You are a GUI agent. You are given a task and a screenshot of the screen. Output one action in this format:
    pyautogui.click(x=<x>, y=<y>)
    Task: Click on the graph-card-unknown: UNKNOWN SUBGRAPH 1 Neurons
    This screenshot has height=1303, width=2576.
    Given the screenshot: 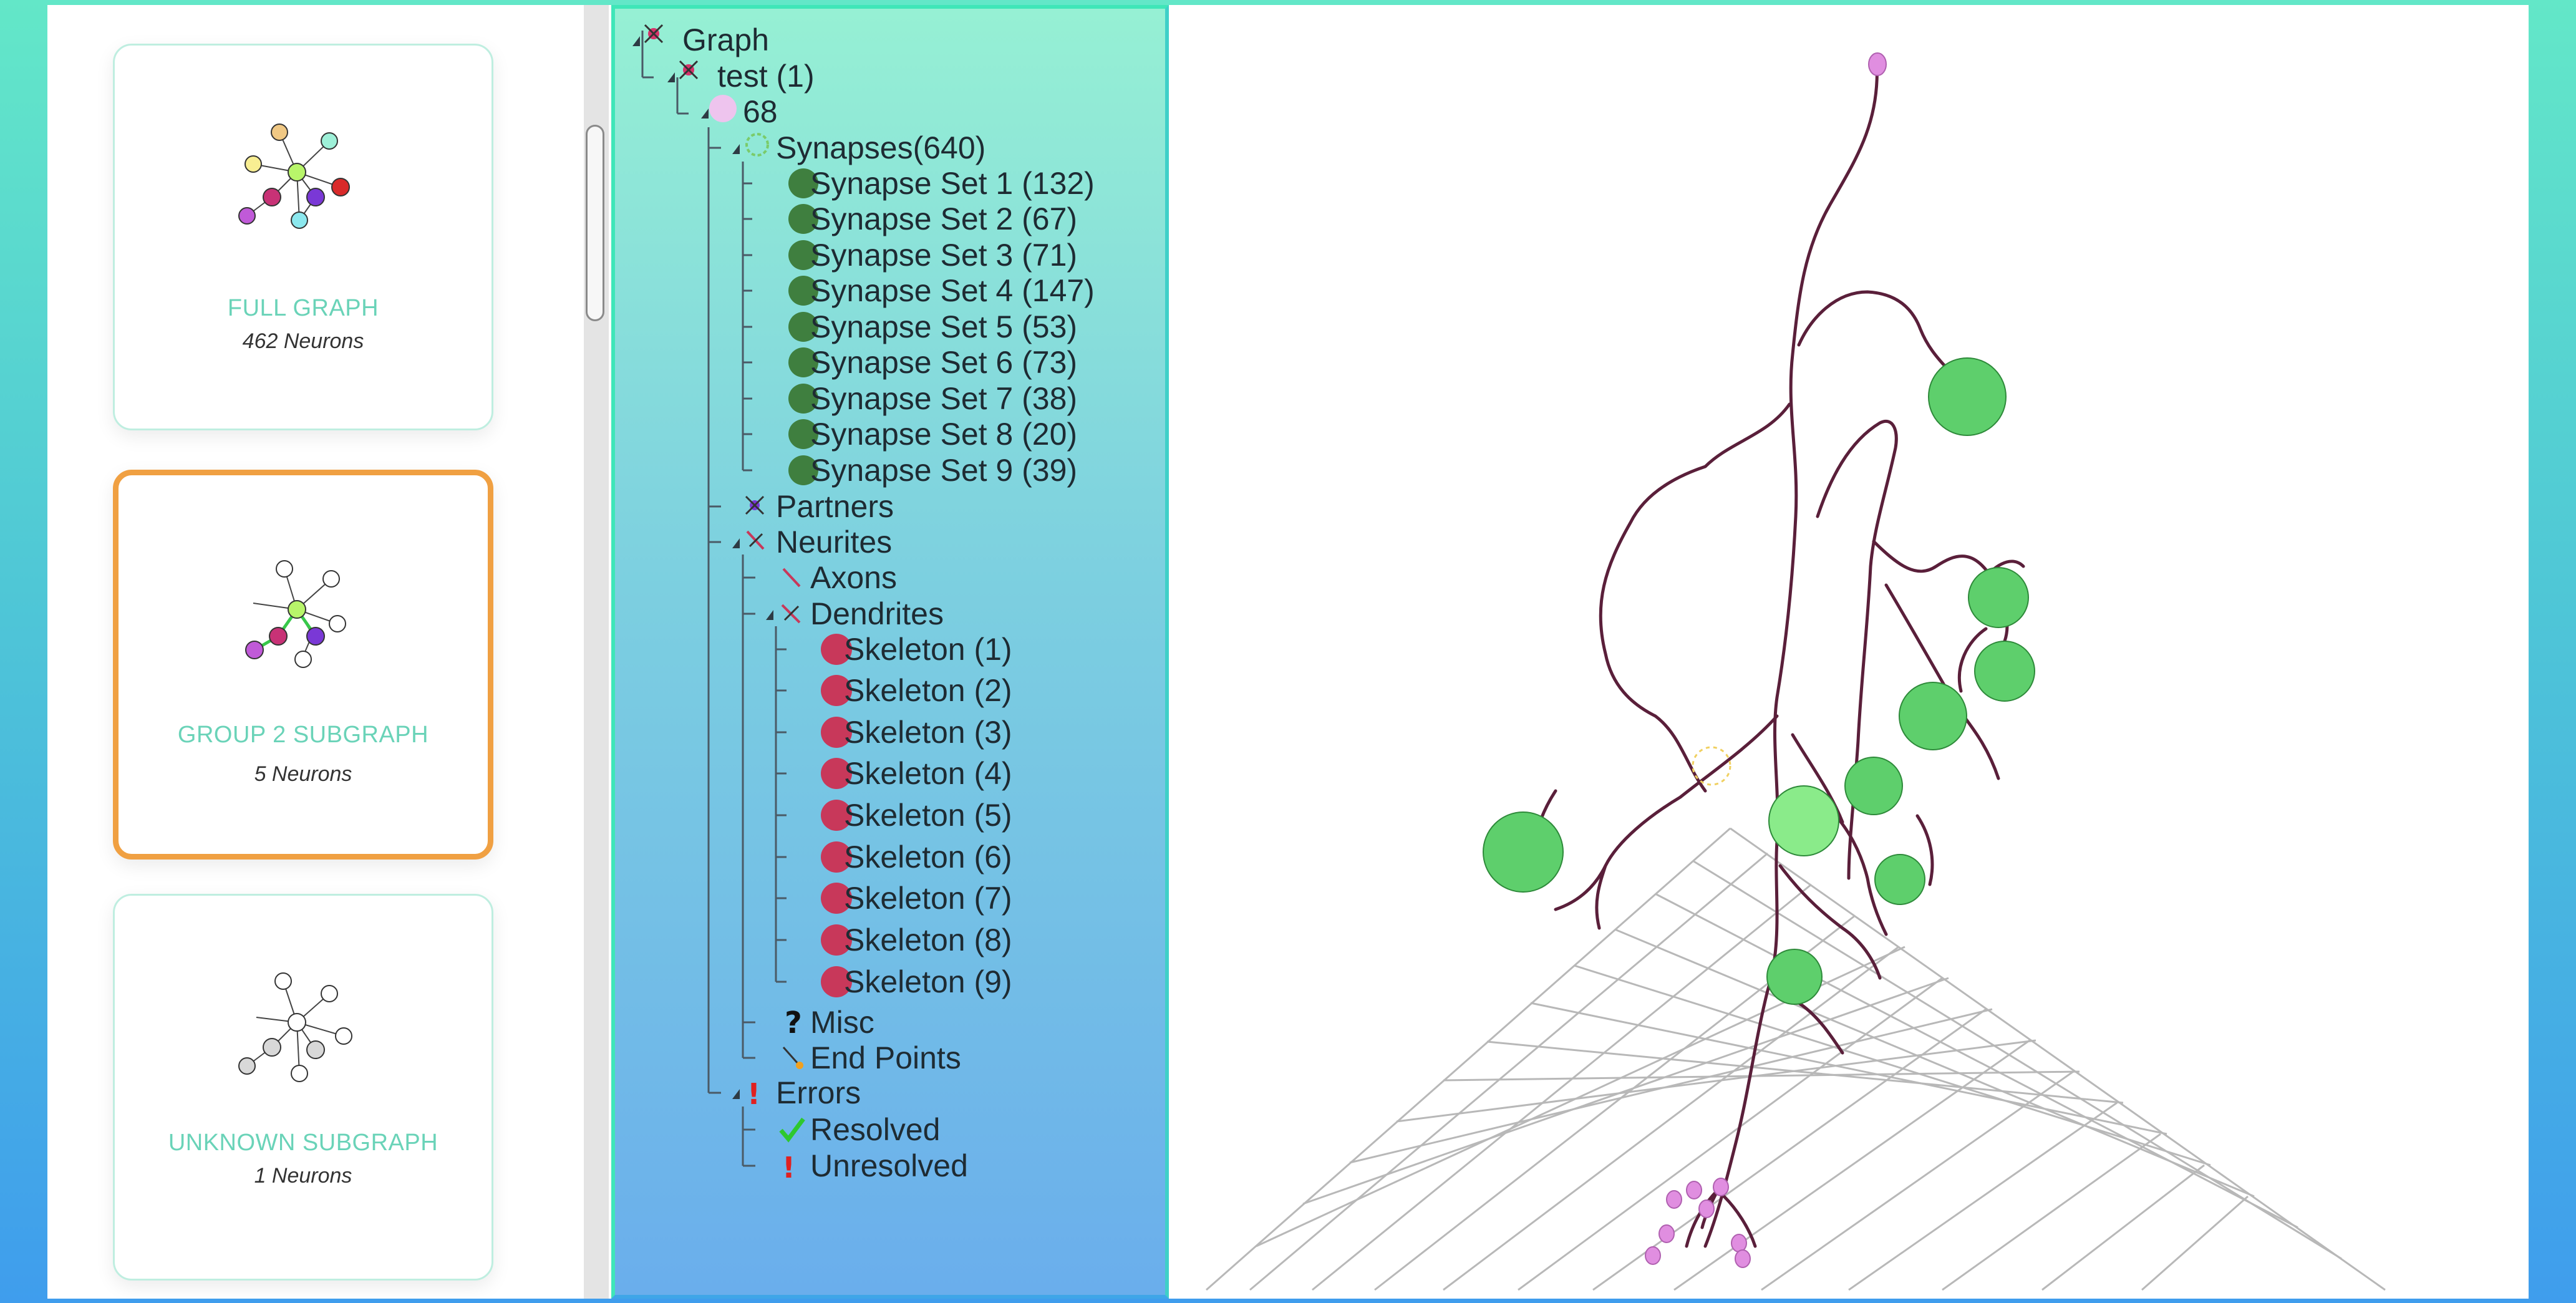 What is the action you would take?
    pyautogui.click(x=303, y=1087)
    